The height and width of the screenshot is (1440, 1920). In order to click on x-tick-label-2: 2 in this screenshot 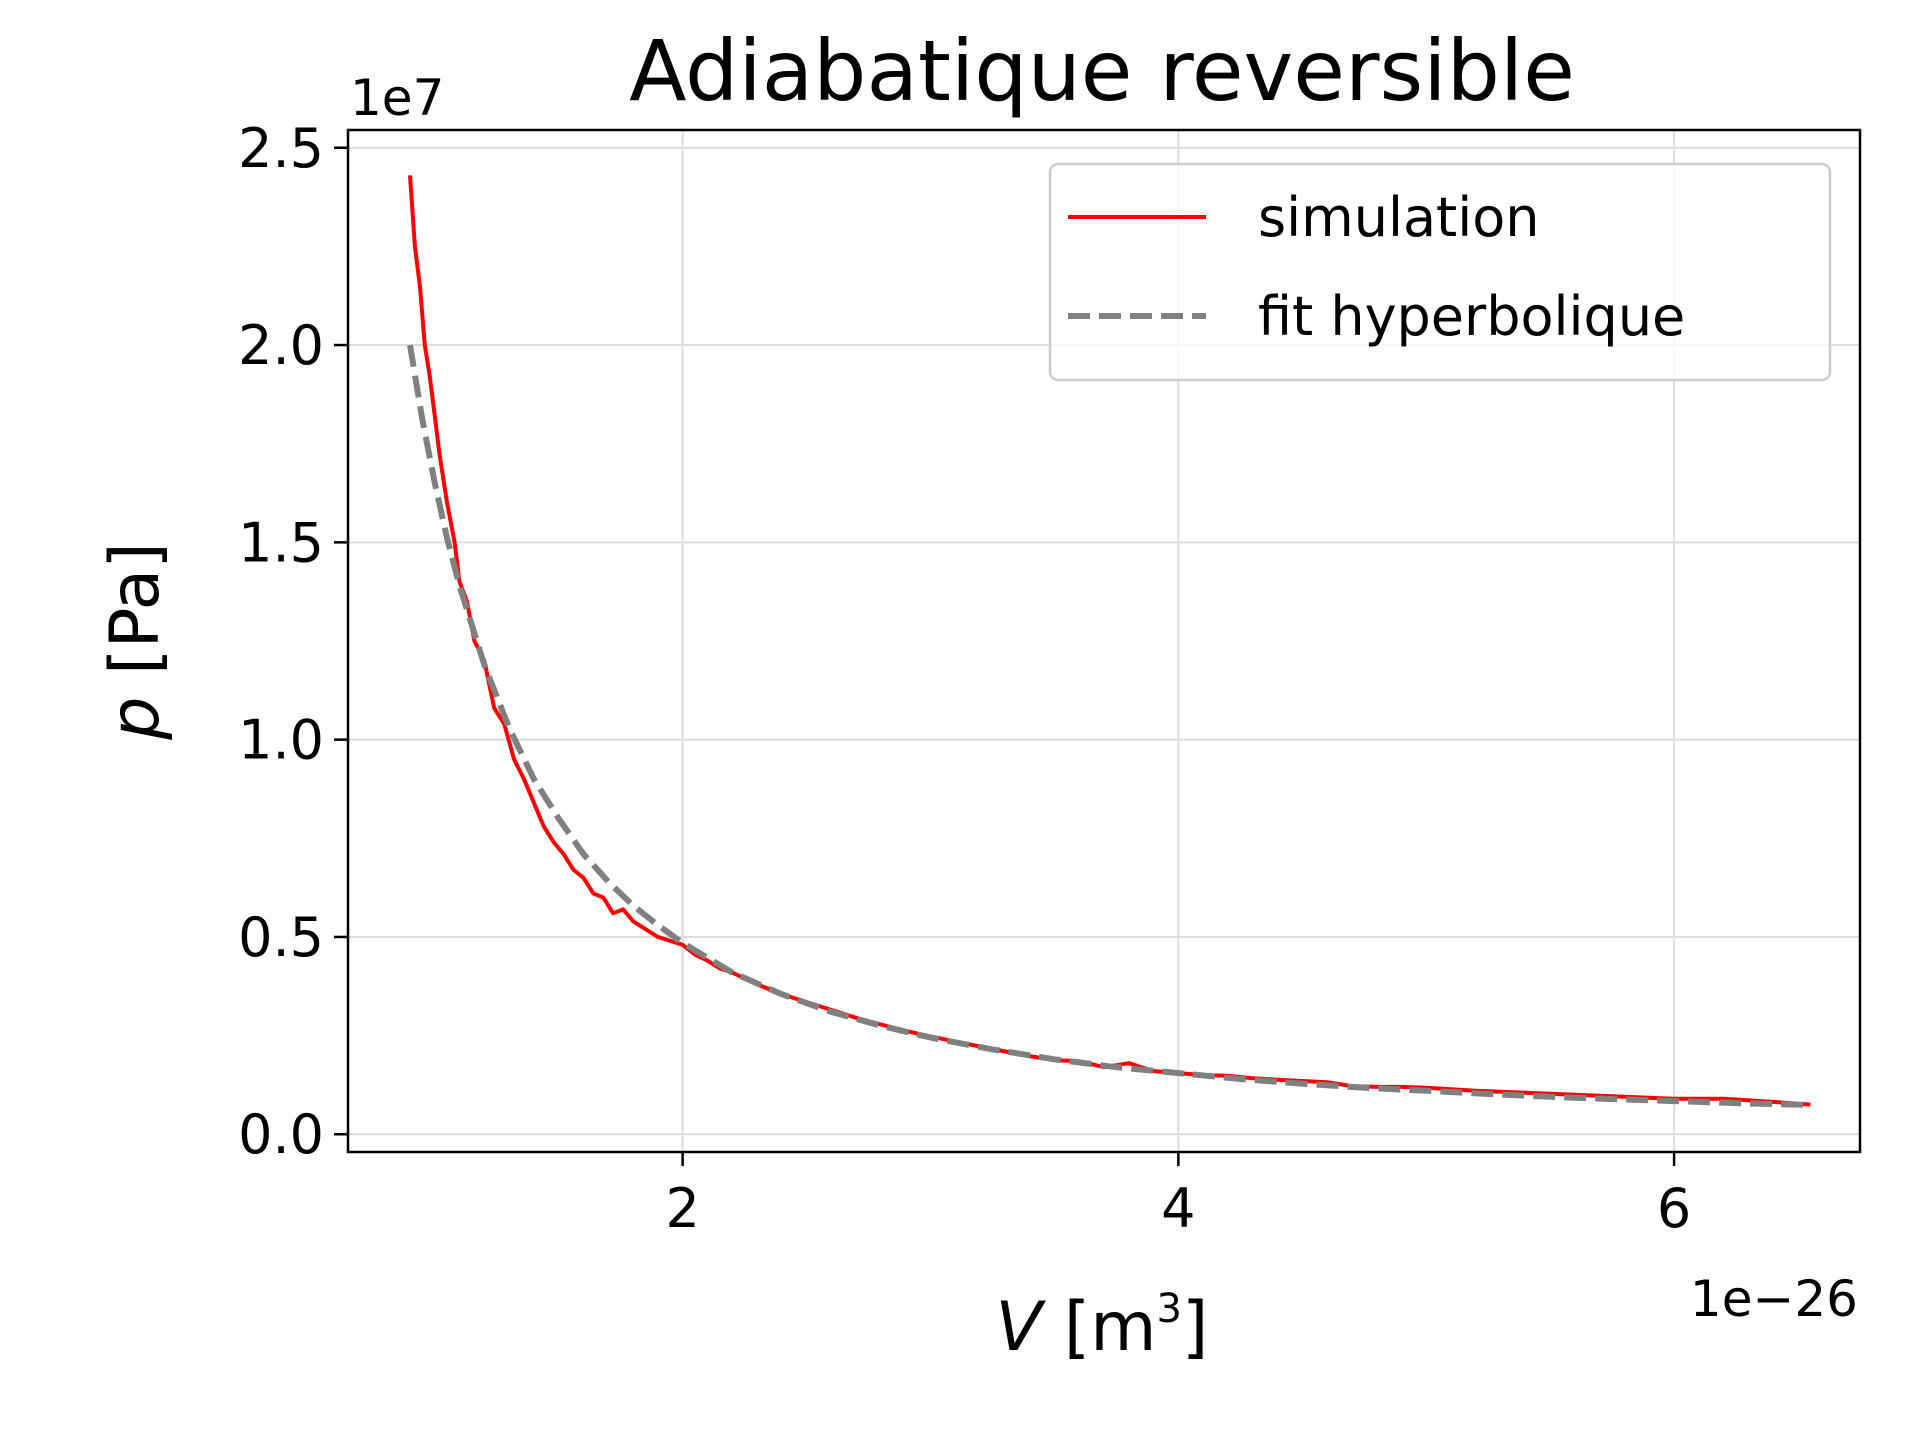, I will do `click(682, 1208)`.